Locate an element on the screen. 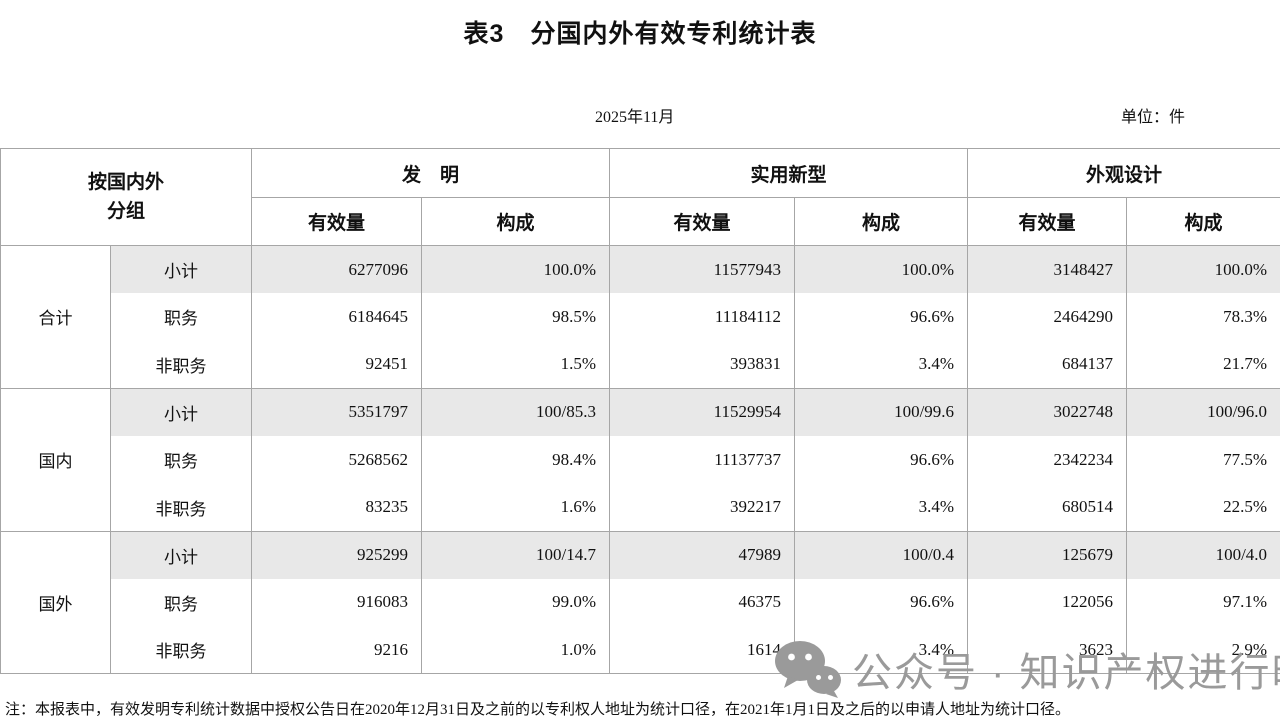 The image size is (1280, 724). cell-value: 122056 is located at coordinates (1047, 602).